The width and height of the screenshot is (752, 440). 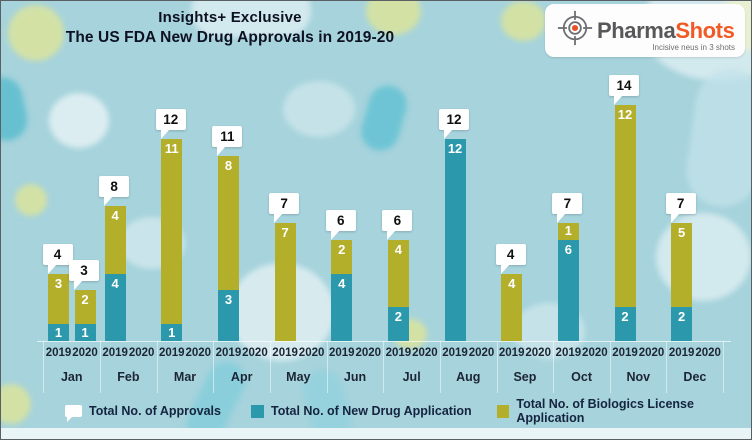 I want to click on nda-segment-value: 6, so click(x=568, y=249).